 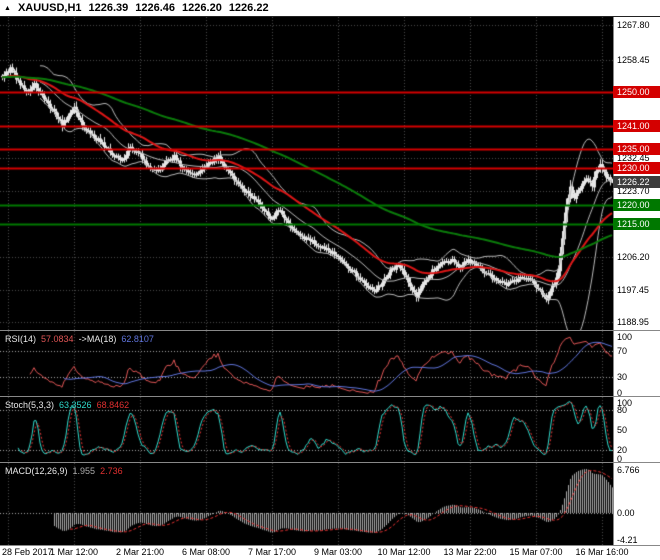 I want to click on macd-value: 1.955, so click(x=84, y=471).